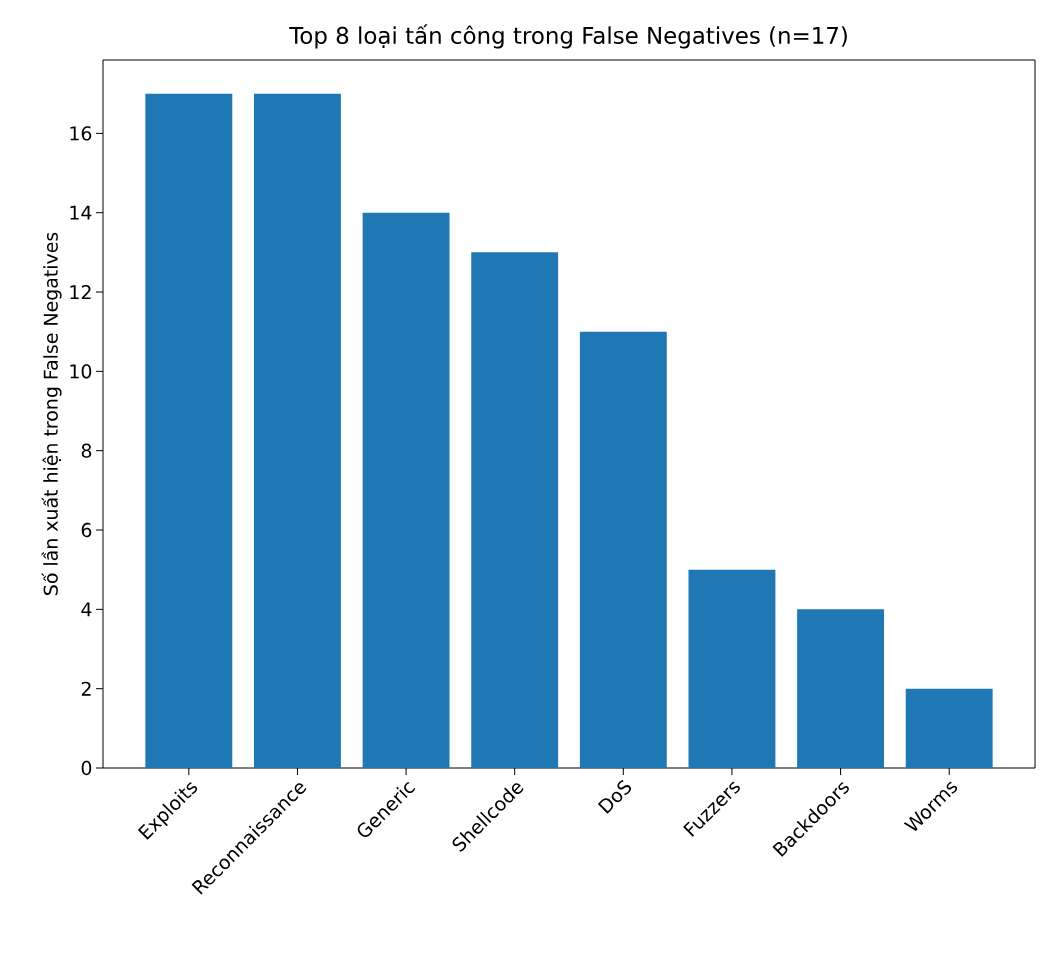 The image size is (1048, 953). Describe the element at coordinates (86, 609) in the screenshot. I see `y-tick-label: 4` at that location.